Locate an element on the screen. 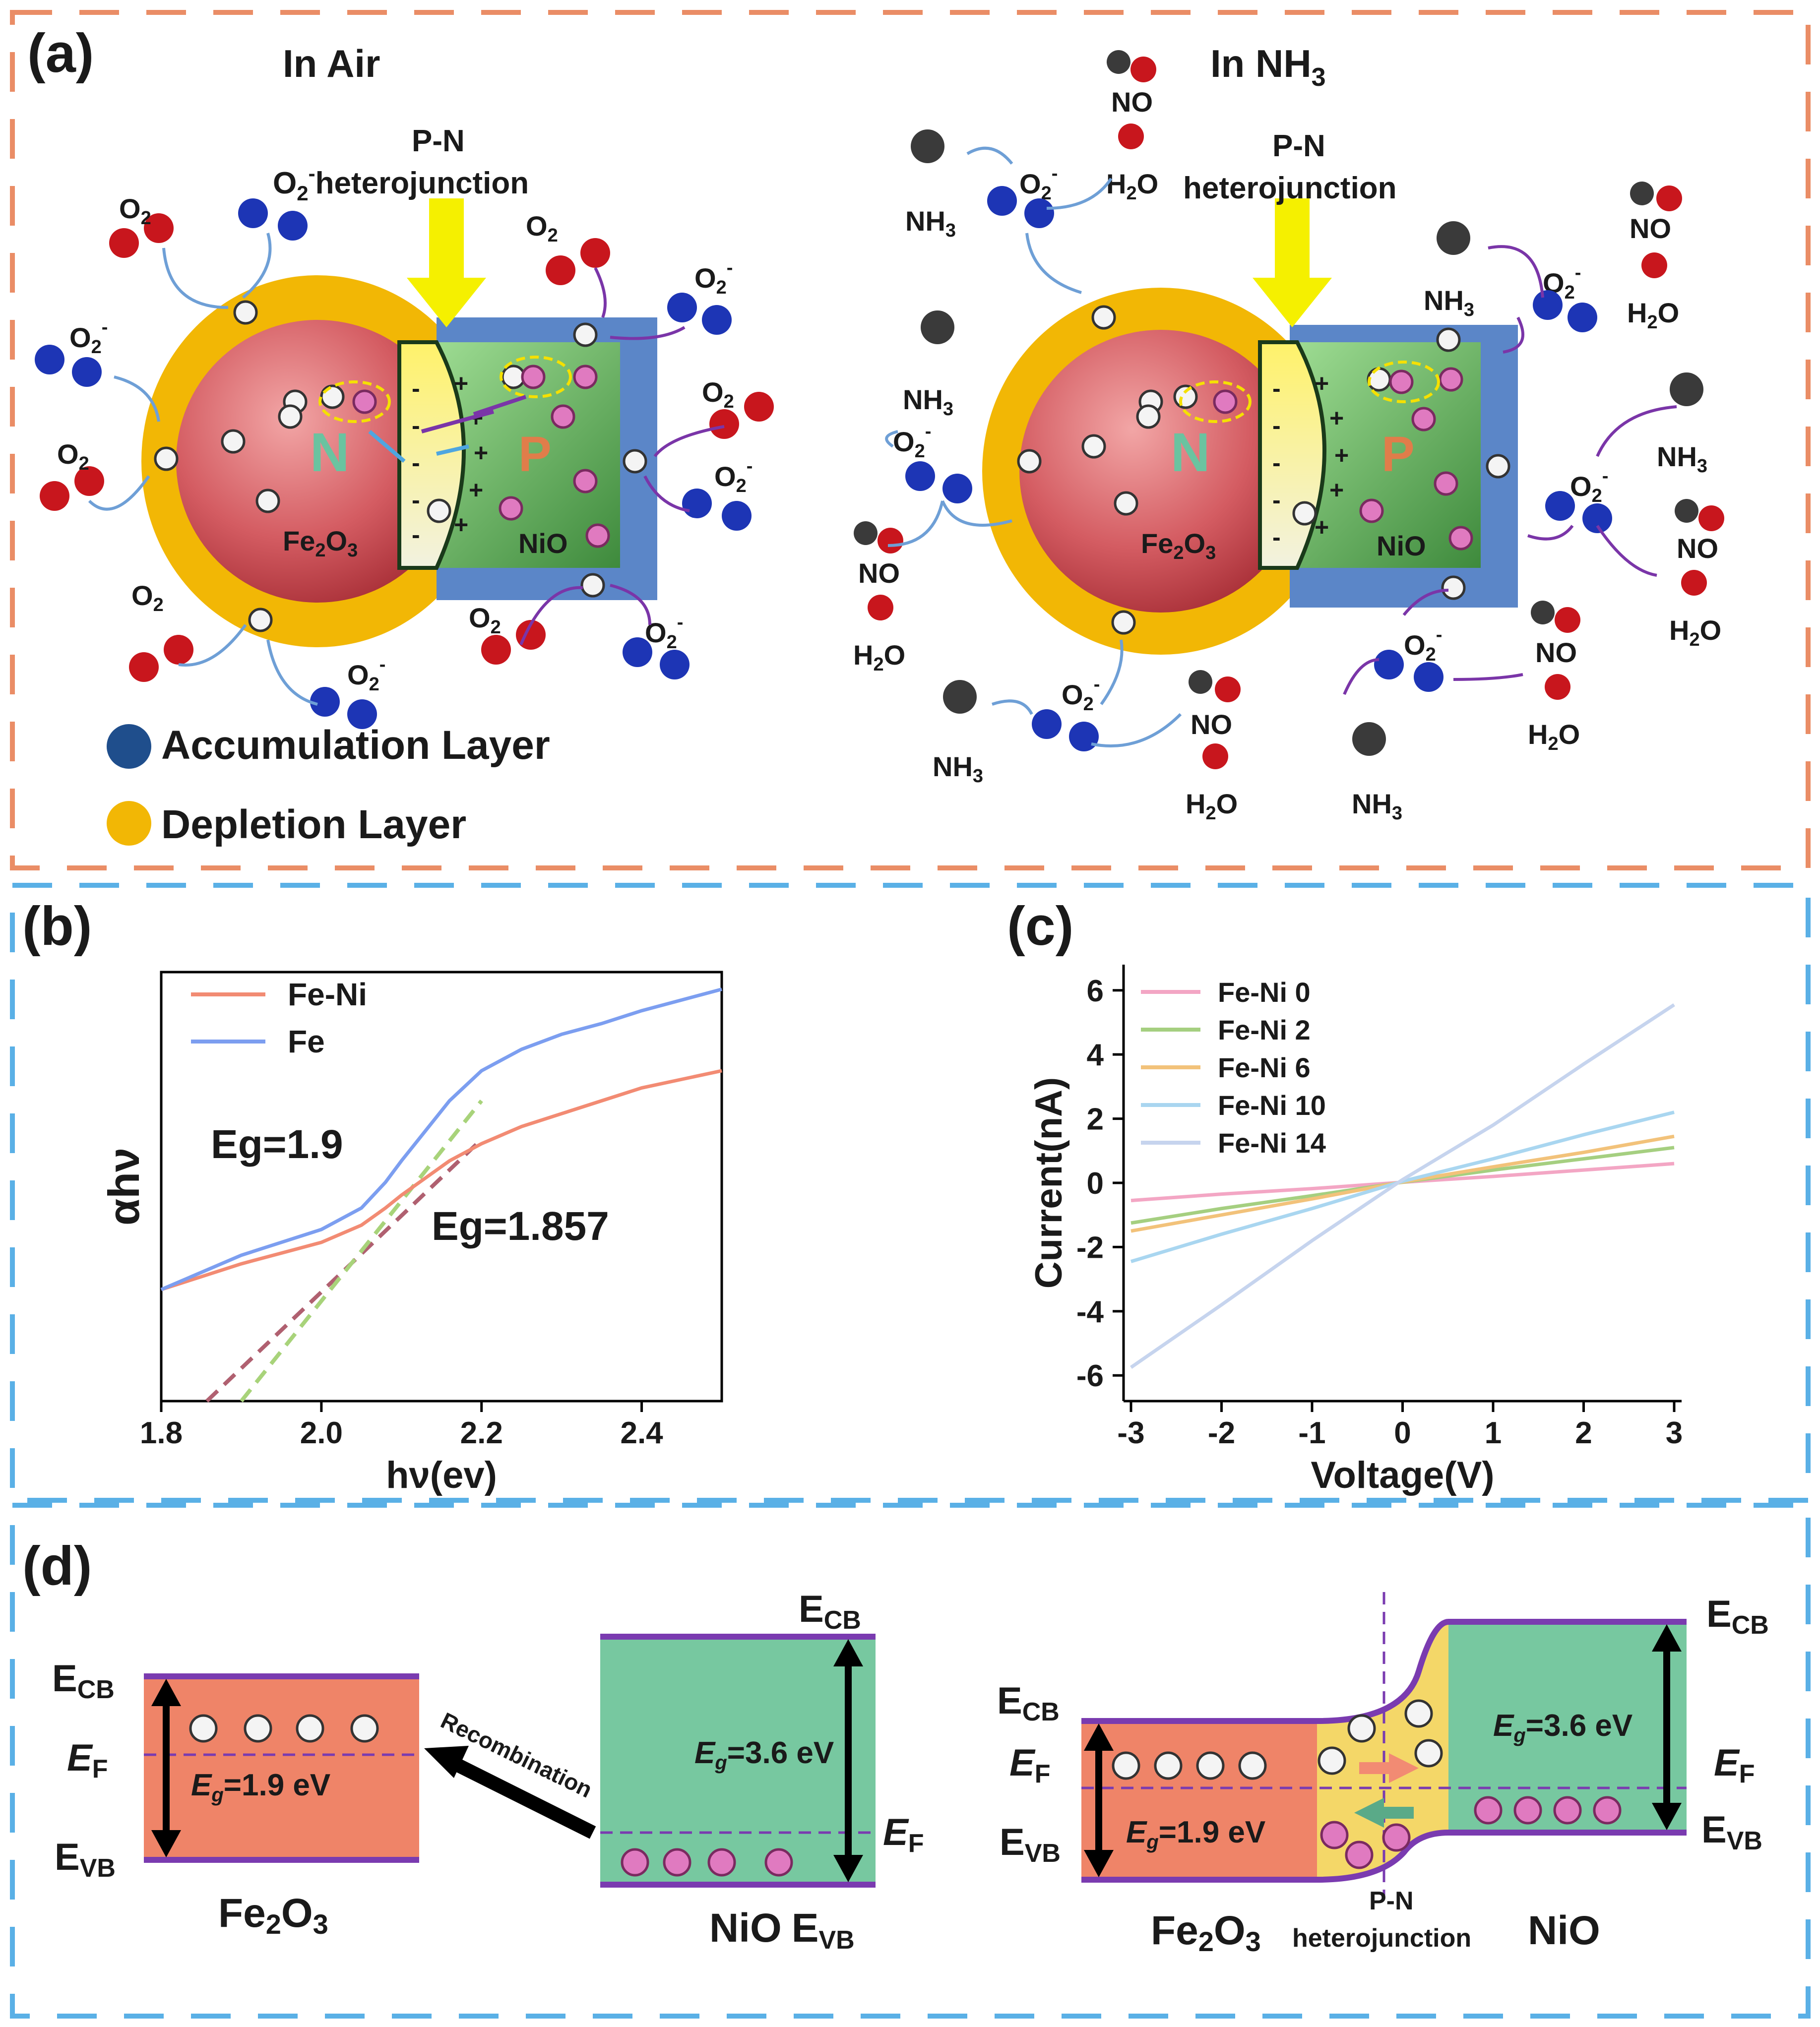 The width and height of the screenshot is (1820, 2027). fe2o3-band is located at coordinates (281, 1768).